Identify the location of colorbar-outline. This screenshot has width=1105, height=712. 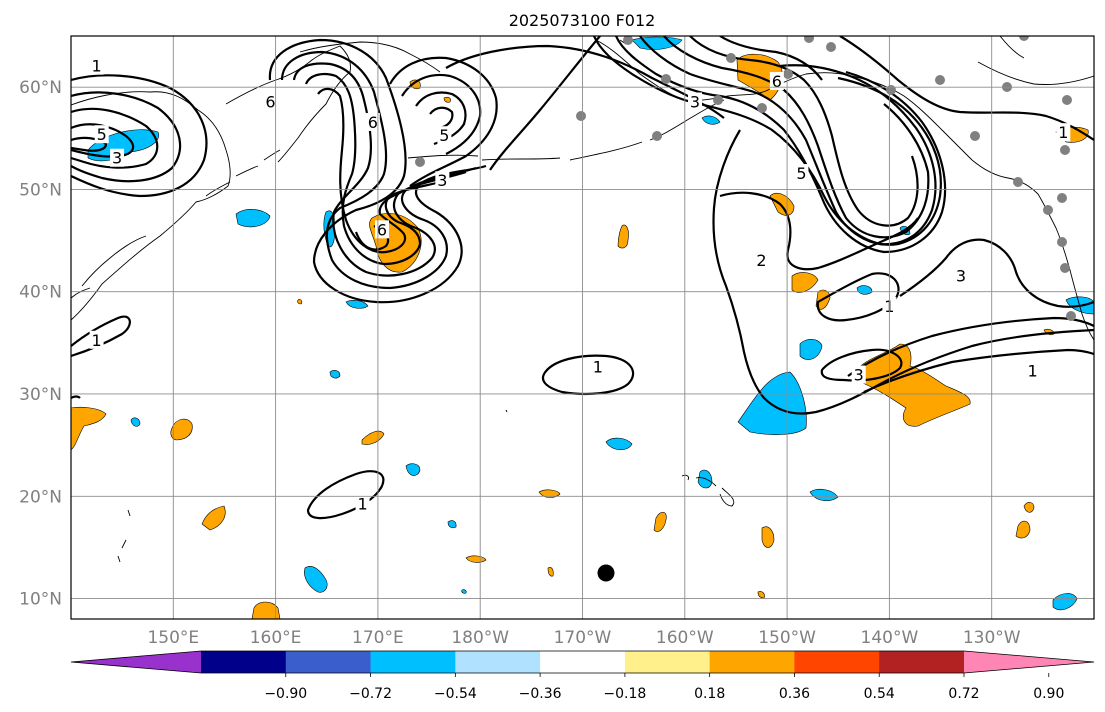
(582, 662).